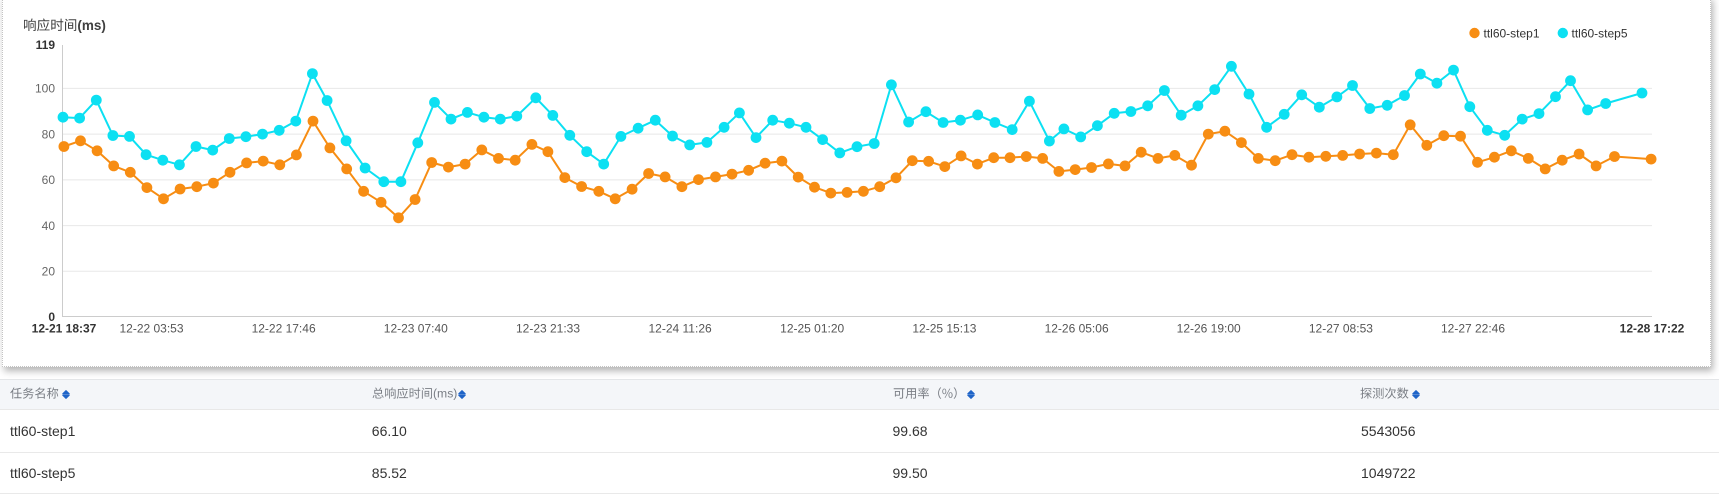 This screenshot has width=1719, height=495. I want to click on svg-text: 12-25 01:20, so click(812, 329).